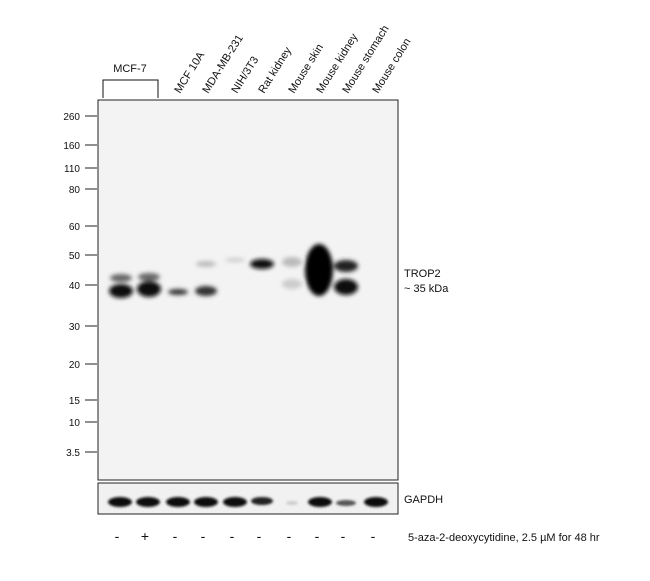 This screenshot has height=581, width=650. Describe the element at coordinates (75, 190) in the screenshot. I see `marker-label: 80` at that location.